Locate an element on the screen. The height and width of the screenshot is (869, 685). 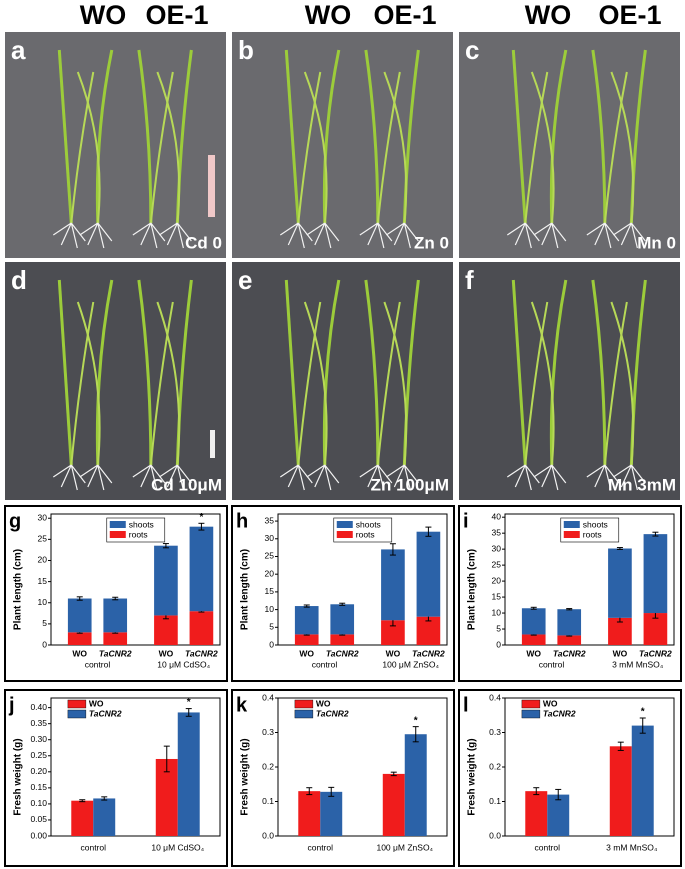
panel-letter: g is located at coordinates (15, 521).